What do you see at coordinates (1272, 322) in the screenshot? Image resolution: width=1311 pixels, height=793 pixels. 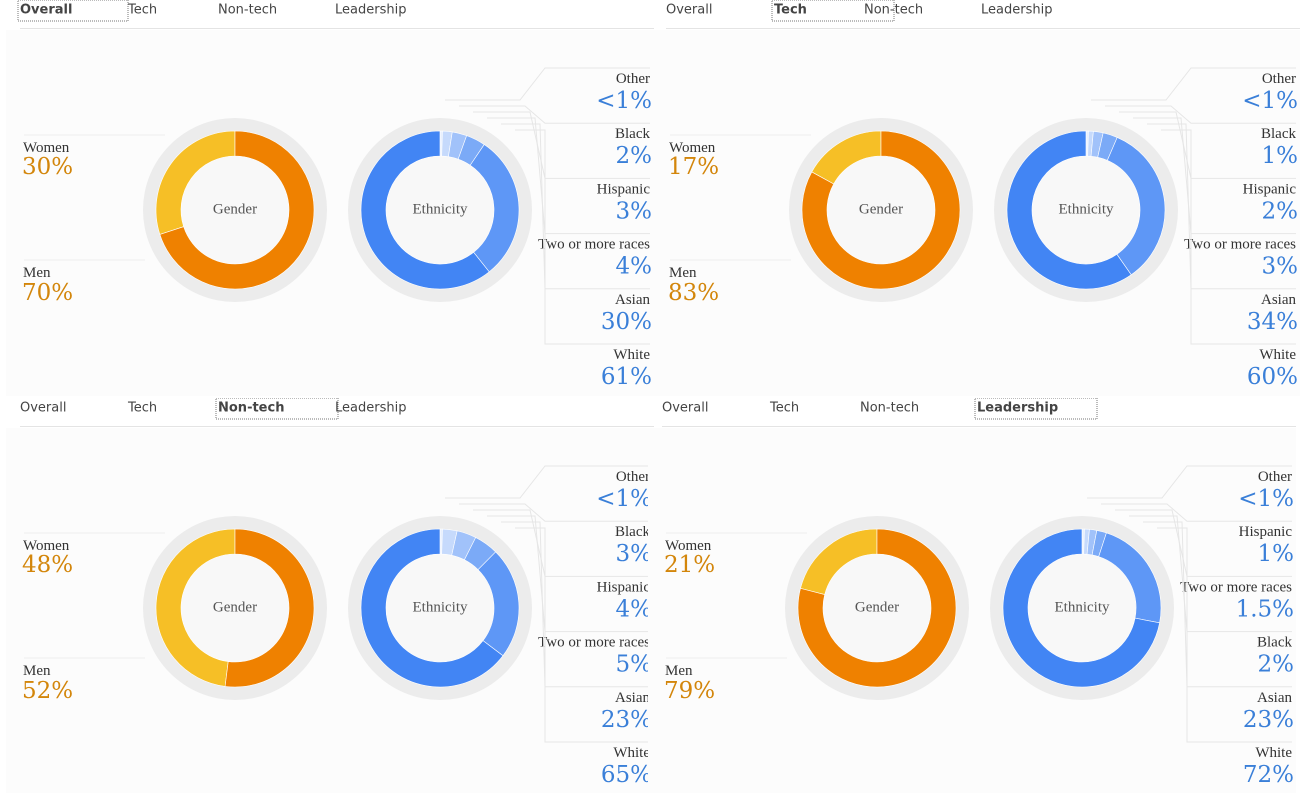 I see `ethnicity-value: 34%` at bounding box center [1272, 322].